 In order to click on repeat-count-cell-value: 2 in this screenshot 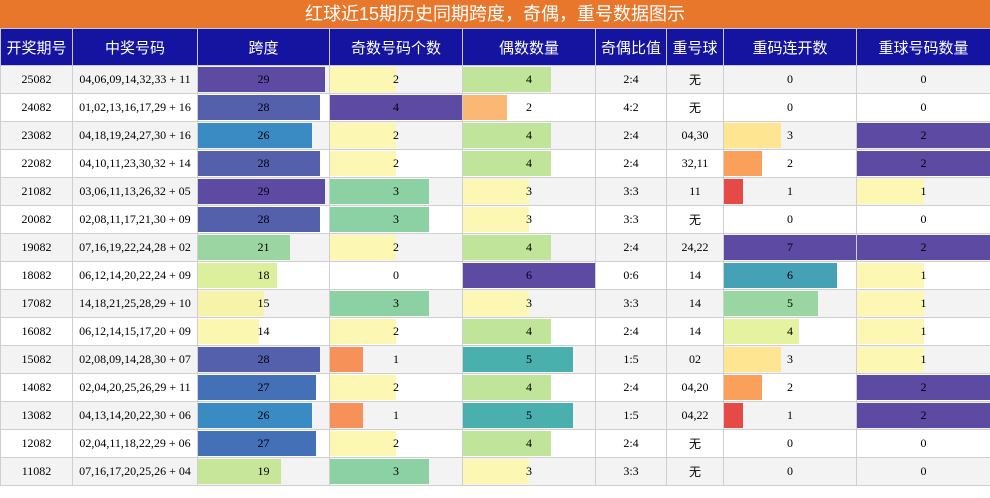, I will do `click(923, 163)`.